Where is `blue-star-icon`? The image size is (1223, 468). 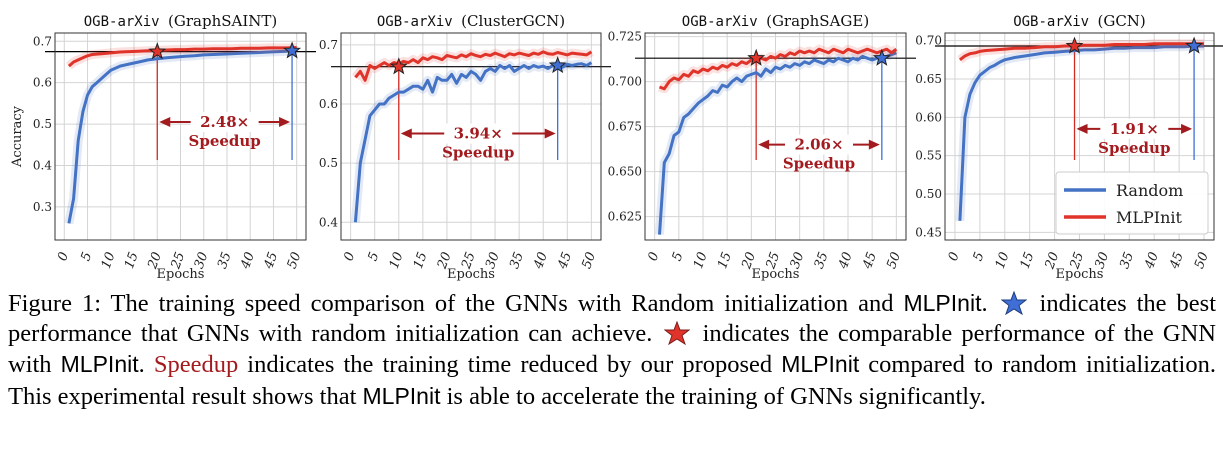
blue-star-icon is located at coordinates (1013, 303).